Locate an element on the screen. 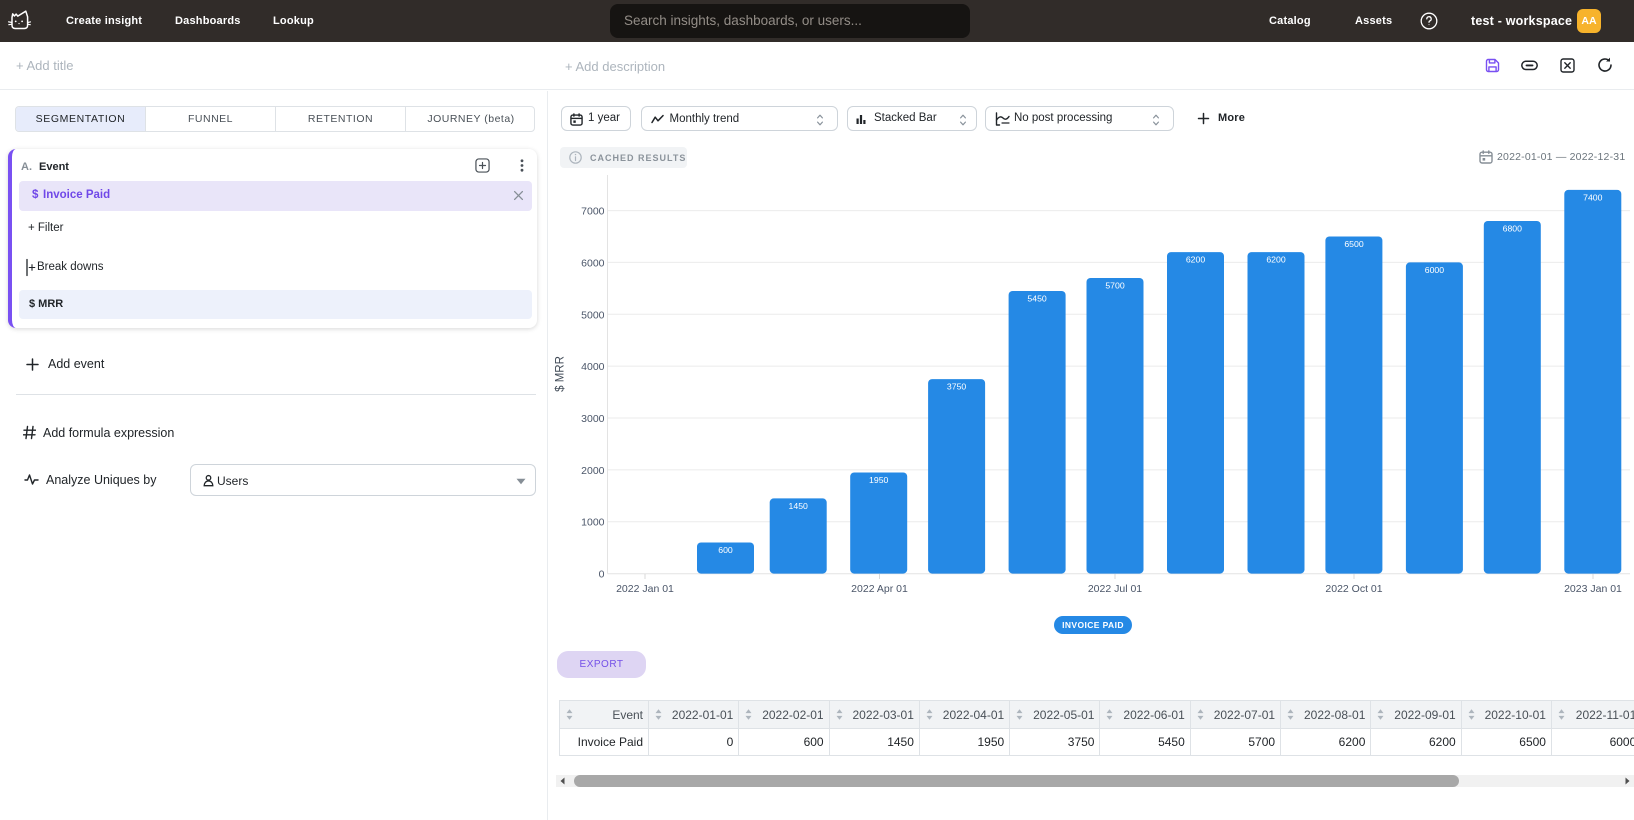 The width and height of the screenshot is (1634, 820). svg-text: 4000 is located at coordinates (593, 367).